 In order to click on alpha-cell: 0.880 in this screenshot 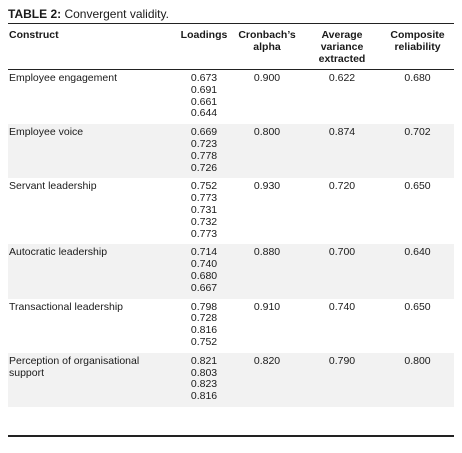, I will do `click(267, 271)`.